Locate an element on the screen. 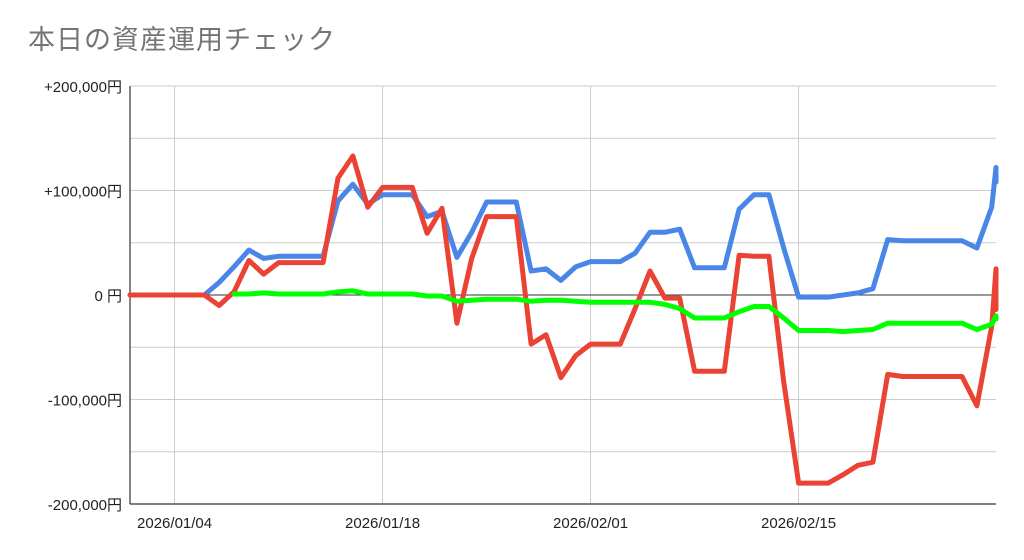 This screenshot has width=1024, height=560. y-tick-label: 0 円 is located at coordinates (108, 296).